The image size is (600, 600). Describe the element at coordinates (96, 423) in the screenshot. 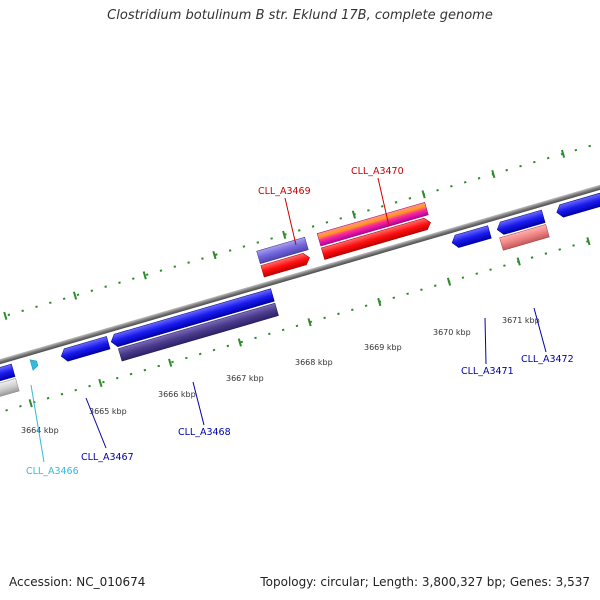

I see `leader-CLL_A3467` at that location.